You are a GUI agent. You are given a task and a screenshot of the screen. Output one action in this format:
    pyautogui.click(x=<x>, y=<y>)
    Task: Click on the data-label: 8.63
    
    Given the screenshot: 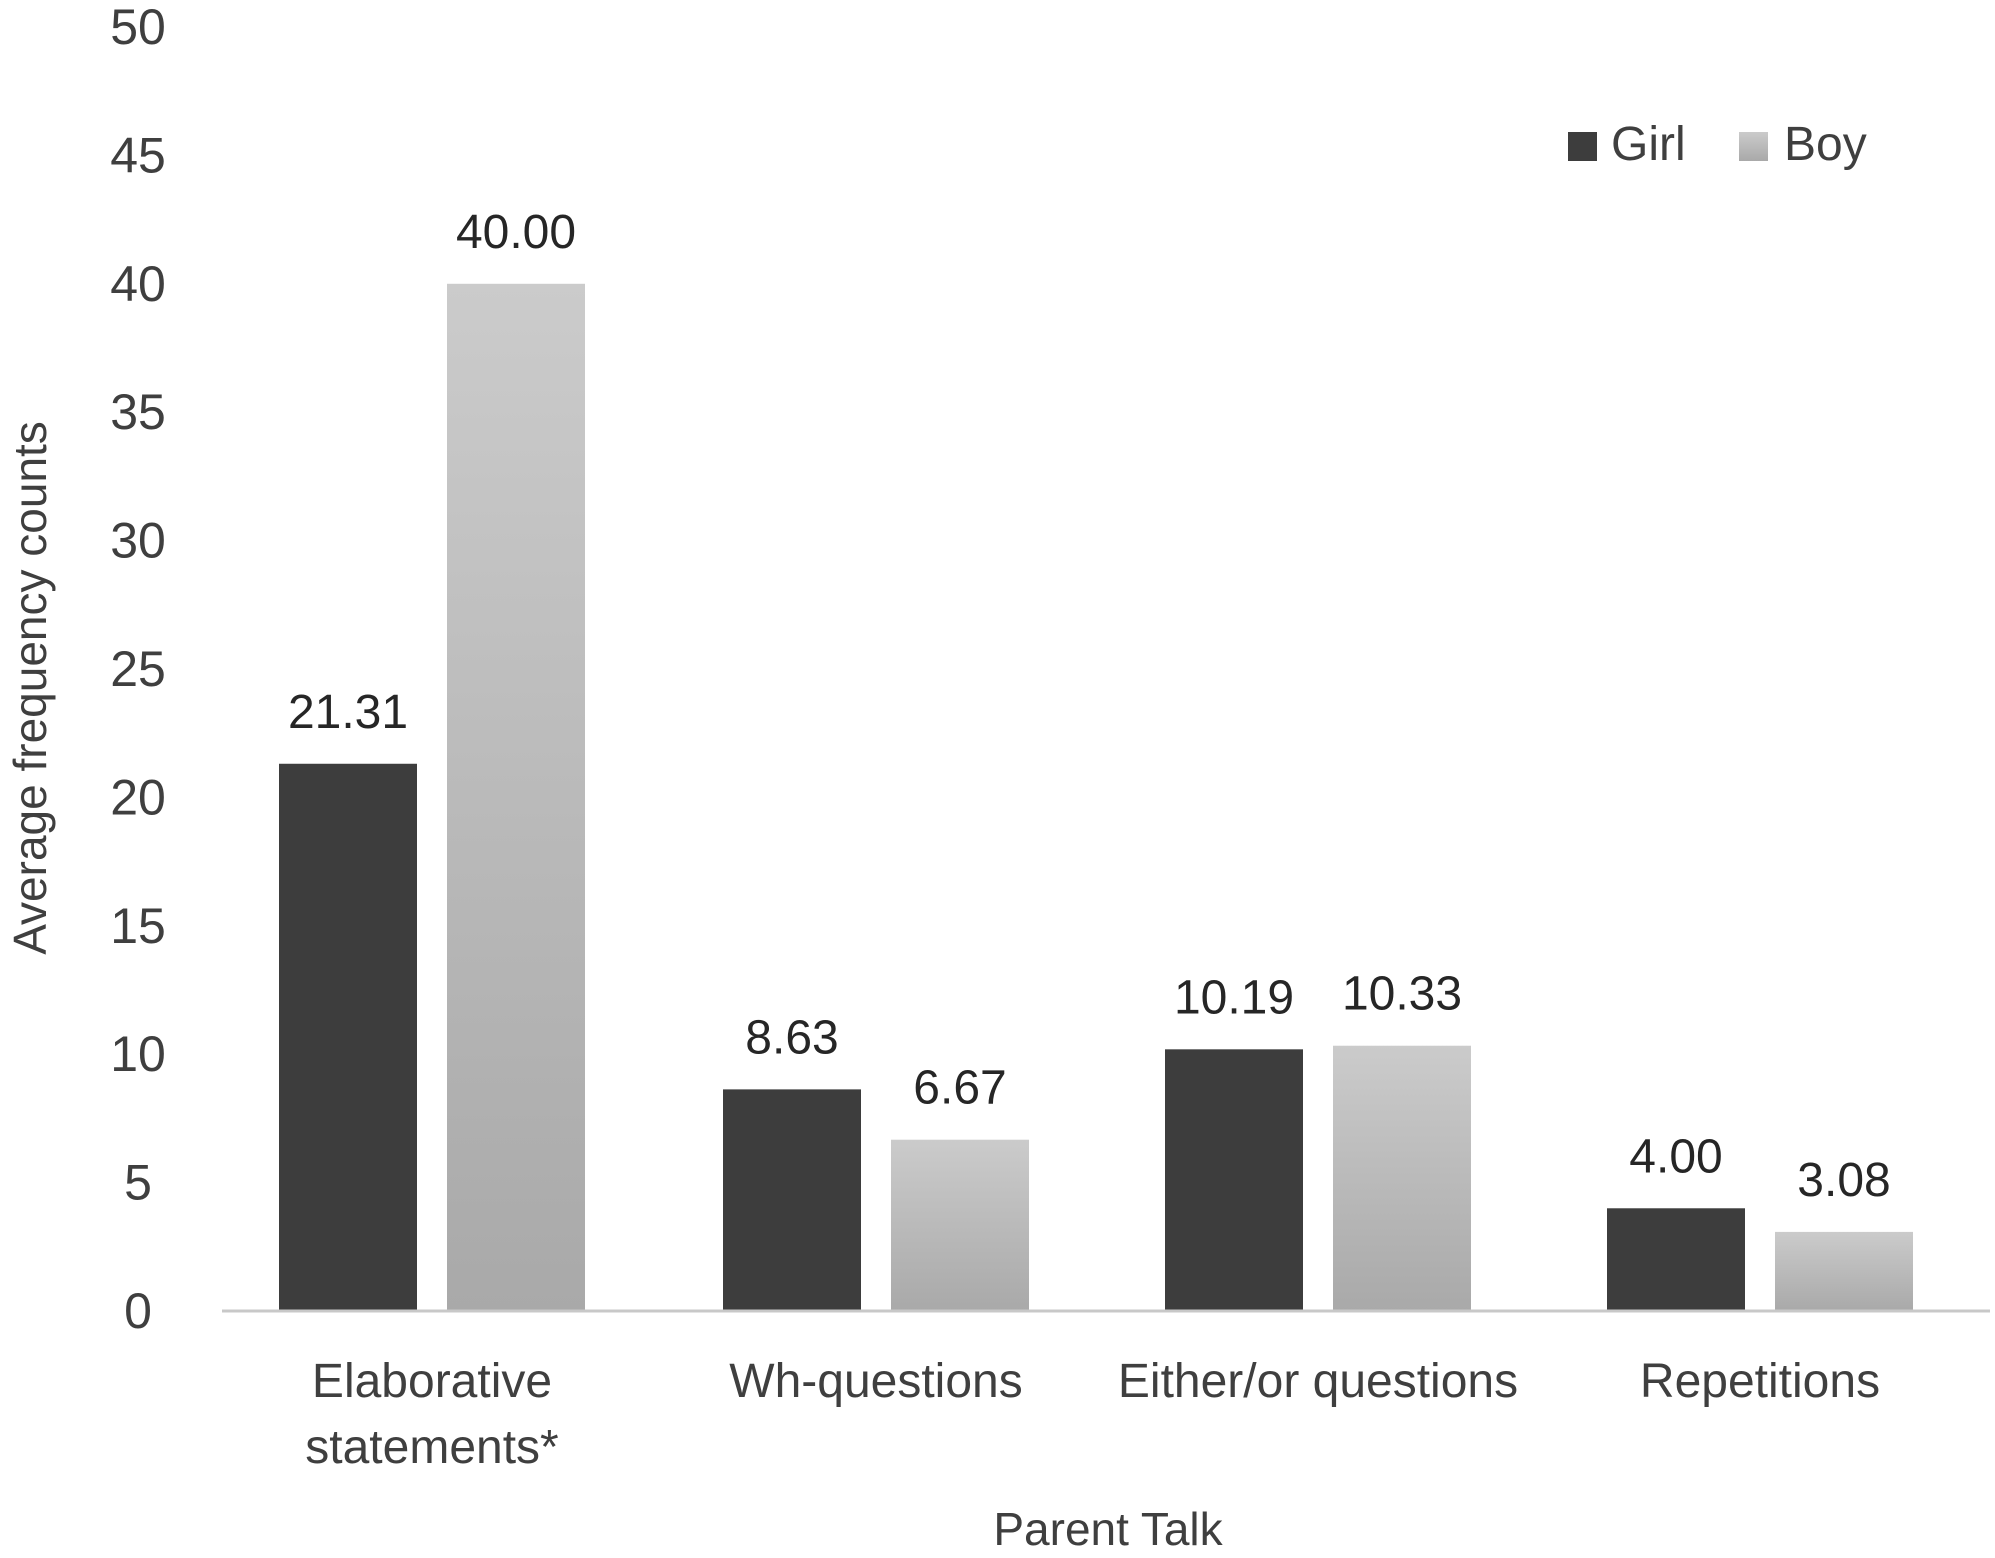 What is the action you would take?
    pyautogui.click(x=791, y=1037)
    